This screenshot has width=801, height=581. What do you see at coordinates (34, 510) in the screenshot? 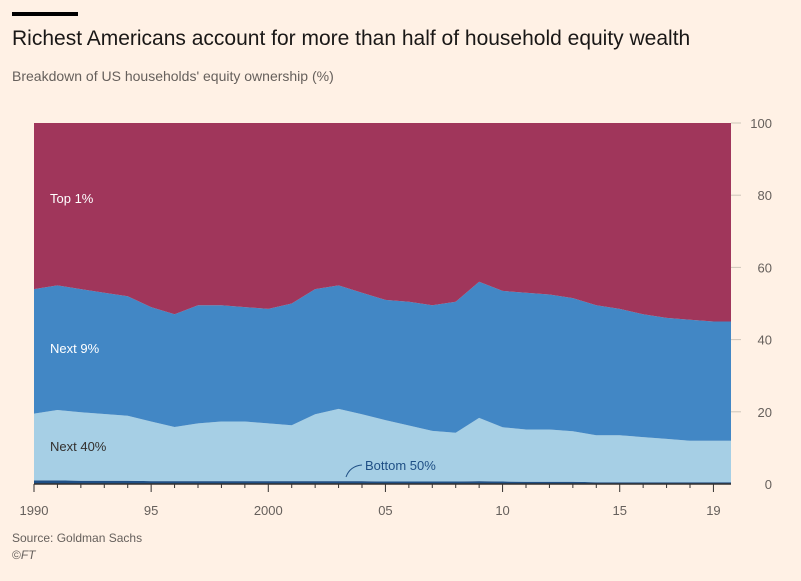
I see `x-tick-label-1990: 1990` at bounding box center [34, 510].